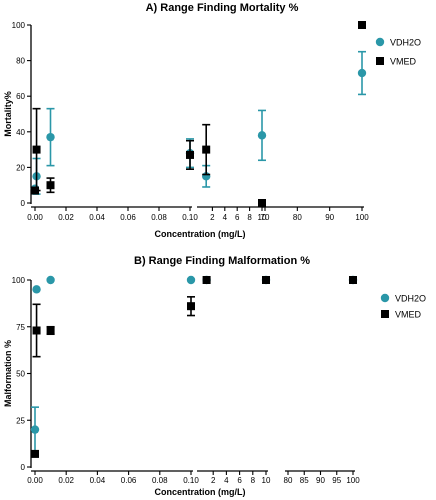  Describe the element at coordinates (265, 217) in the screenshot. I see `x-tick-label: 70` at that location.